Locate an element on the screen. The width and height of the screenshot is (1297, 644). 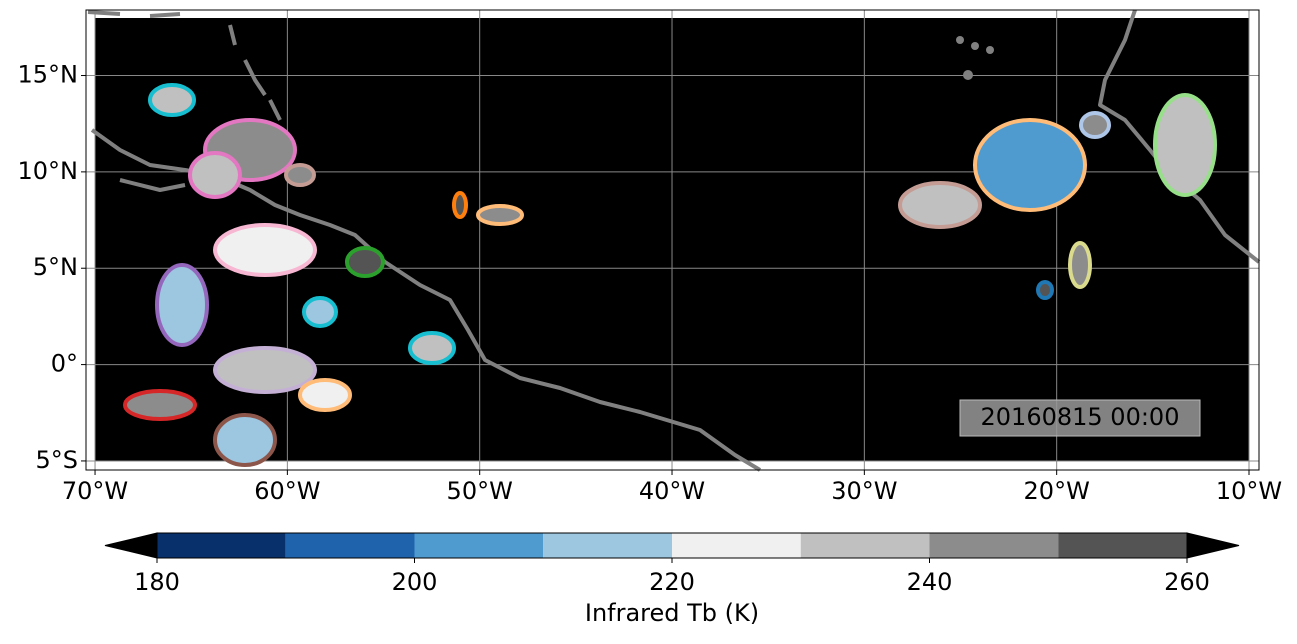
x-tick-label: 20°W is located at coordinates (1057, 491).